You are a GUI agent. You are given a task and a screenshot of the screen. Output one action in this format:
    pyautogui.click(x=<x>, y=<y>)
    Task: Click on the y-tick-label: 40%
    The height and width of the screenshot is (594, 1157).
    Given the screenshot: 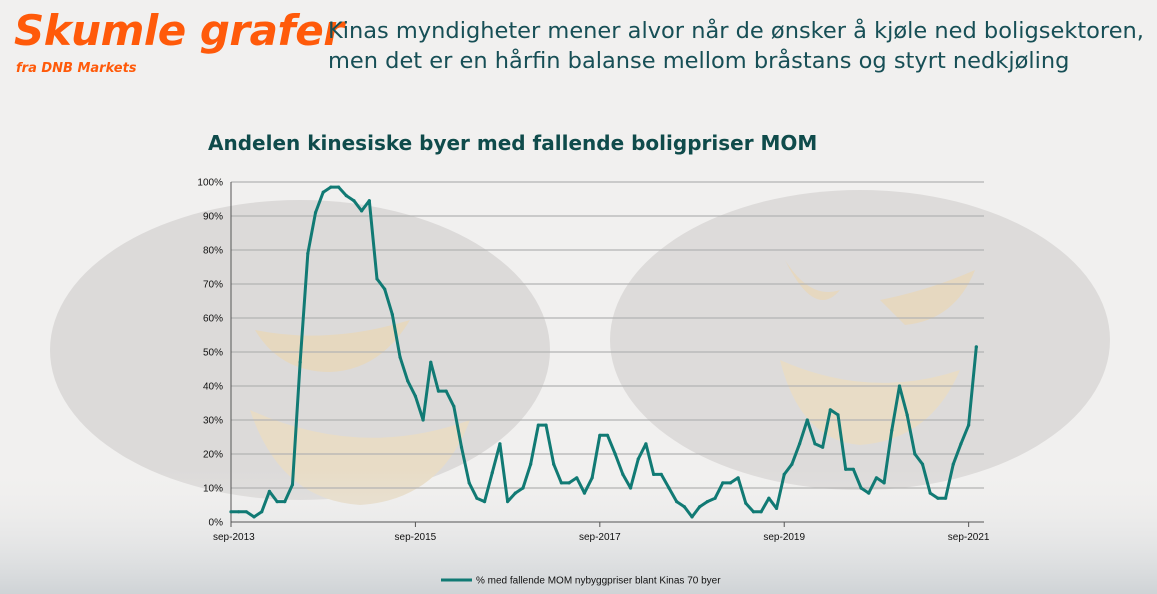 What is the action you would take?
    pyautogui.click(x=213, y=387)
    